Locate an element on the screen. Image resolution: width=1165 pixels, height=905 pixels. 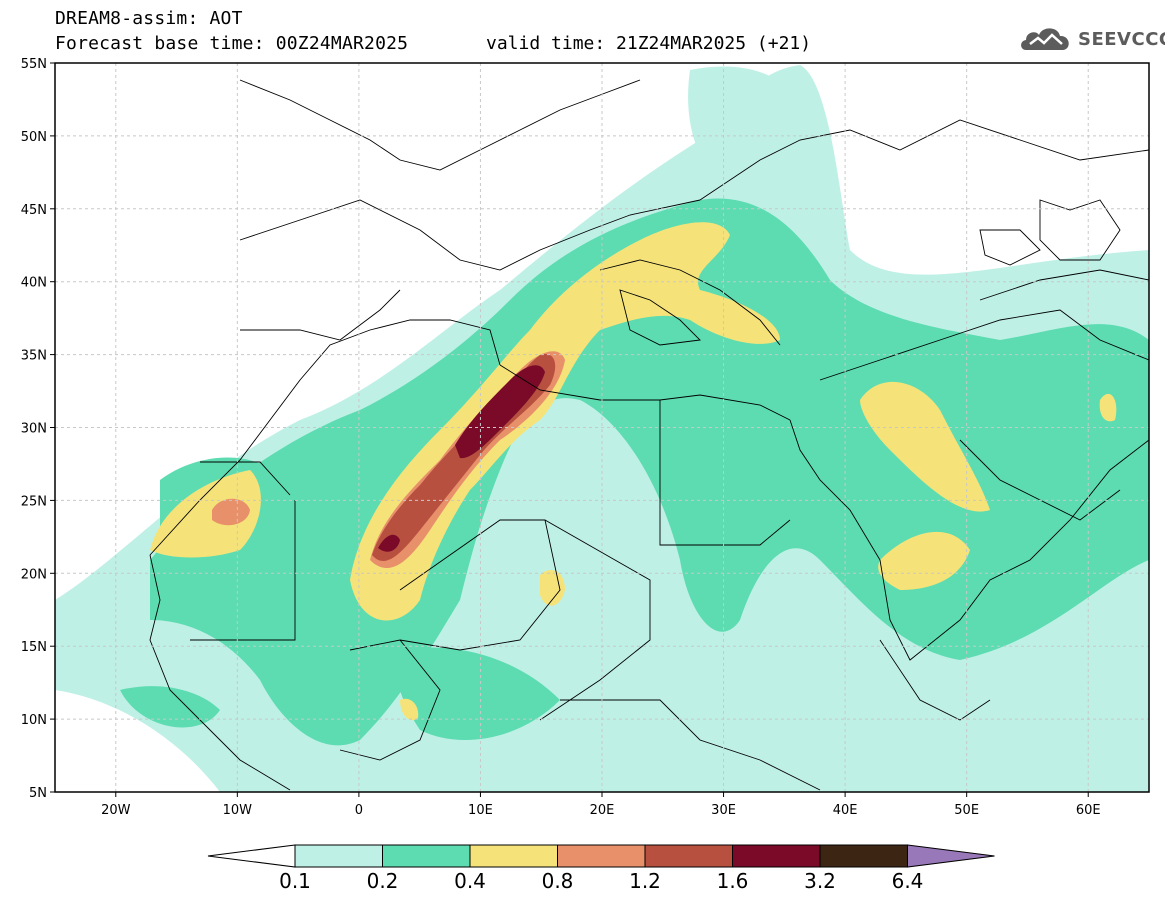
seevccc-logo: SEEVCCC is located at coordinates (1091, 40).